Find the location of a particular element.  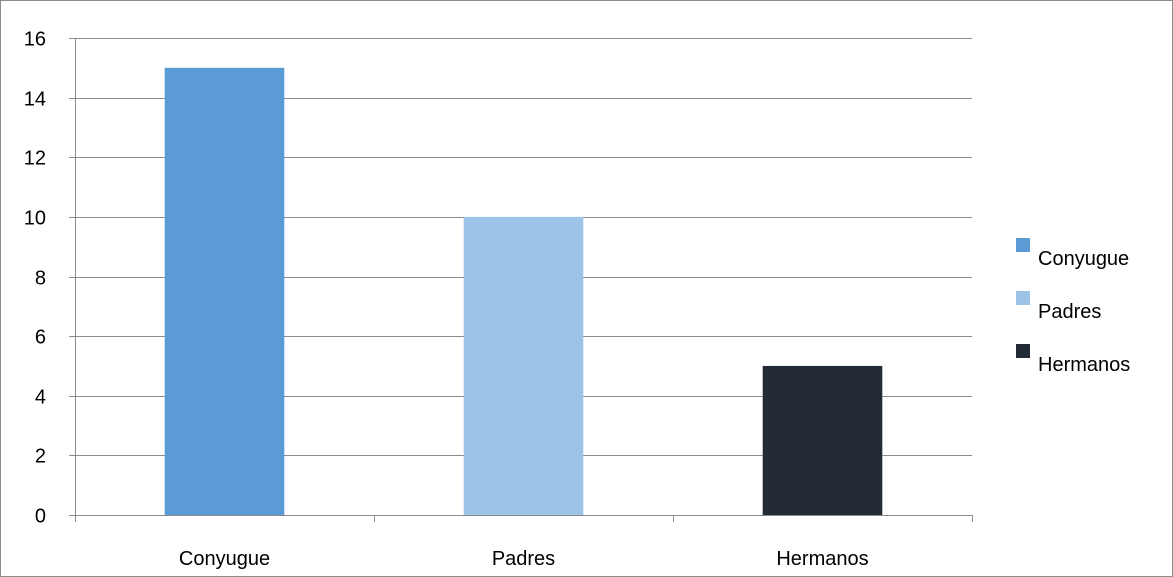

y-tick-label: 10 is located at coordinates (35, 219).